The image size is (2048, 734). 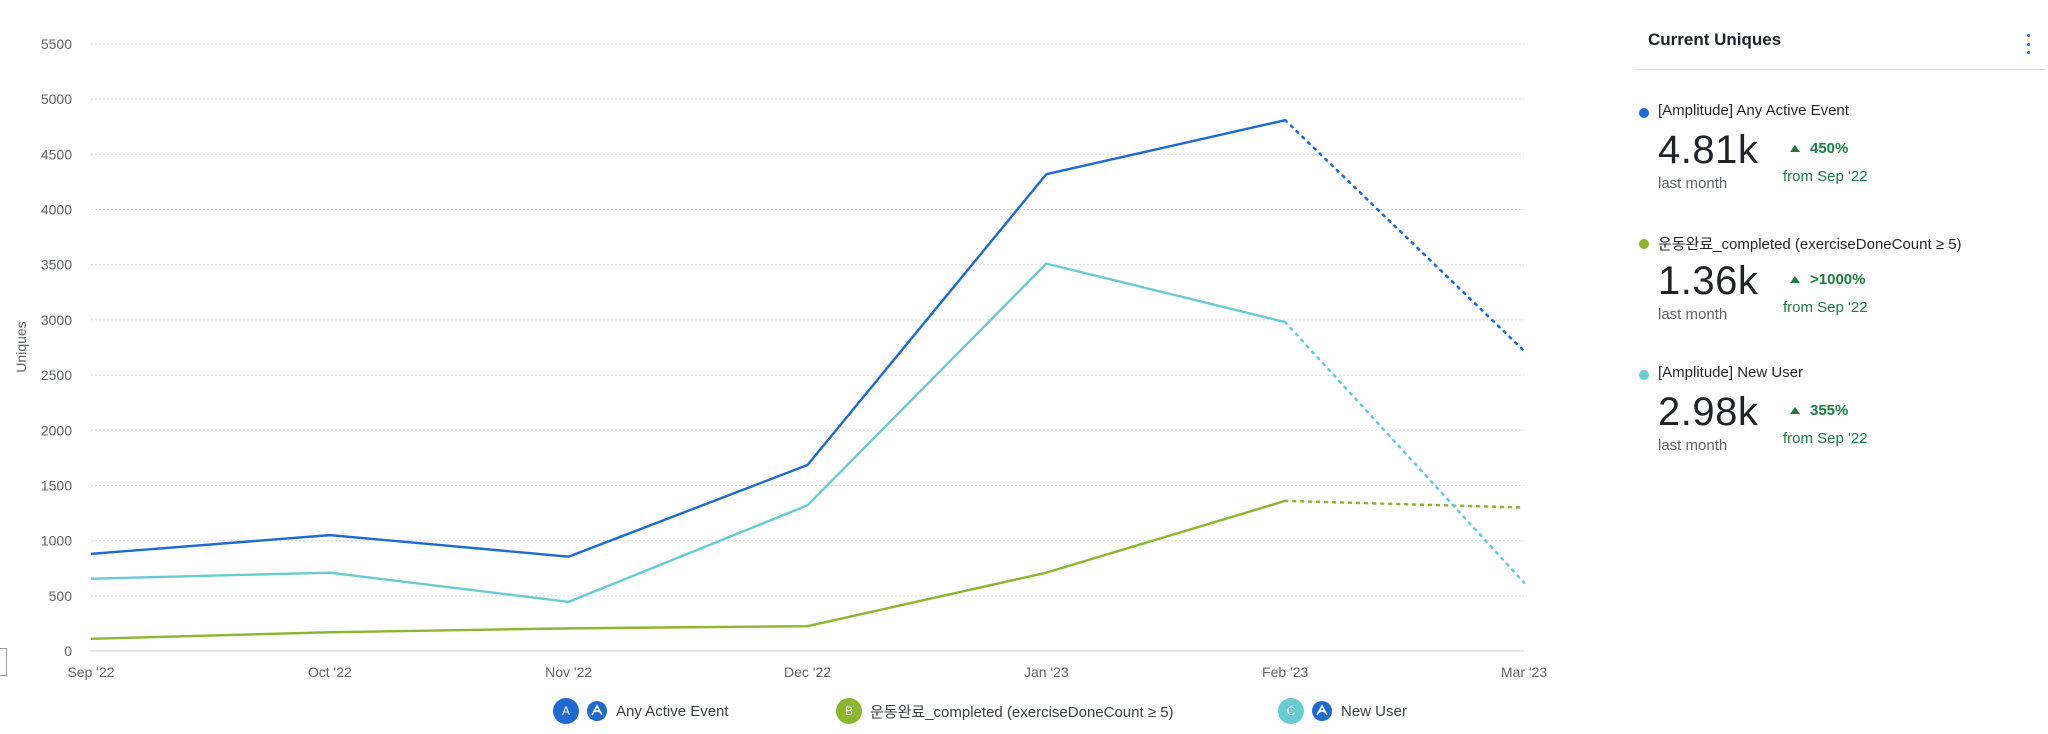 I want to click on y-tick-label: 2500, so click(x=56, y=375).